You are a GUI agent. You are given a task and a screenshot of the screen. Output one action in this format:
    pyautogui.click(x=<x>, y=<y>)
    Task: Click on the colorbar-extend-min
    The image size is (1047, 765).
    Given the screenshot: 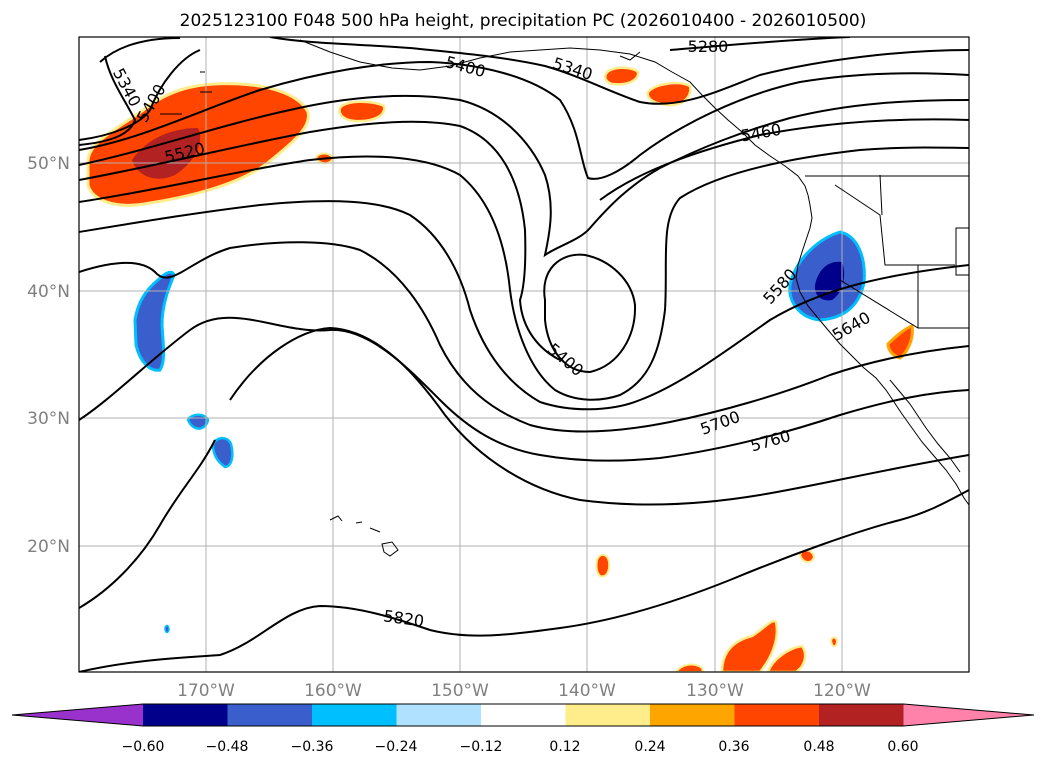 What is the action you would take?
    pyautogui.click(x=77, y=715)
    